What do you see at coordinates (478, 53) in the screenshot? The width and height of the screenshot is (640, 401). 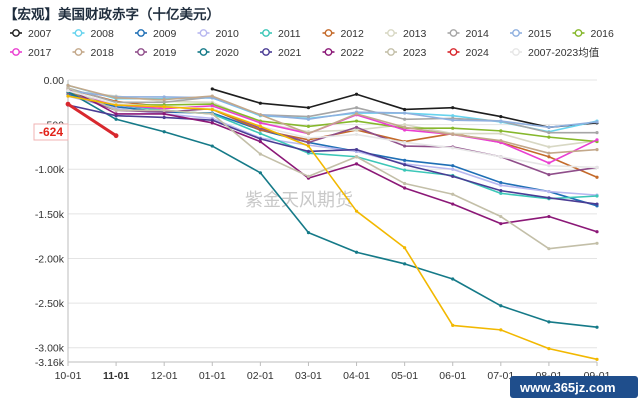 I see `legend-label: 2024` at bounding box center [478, 53].